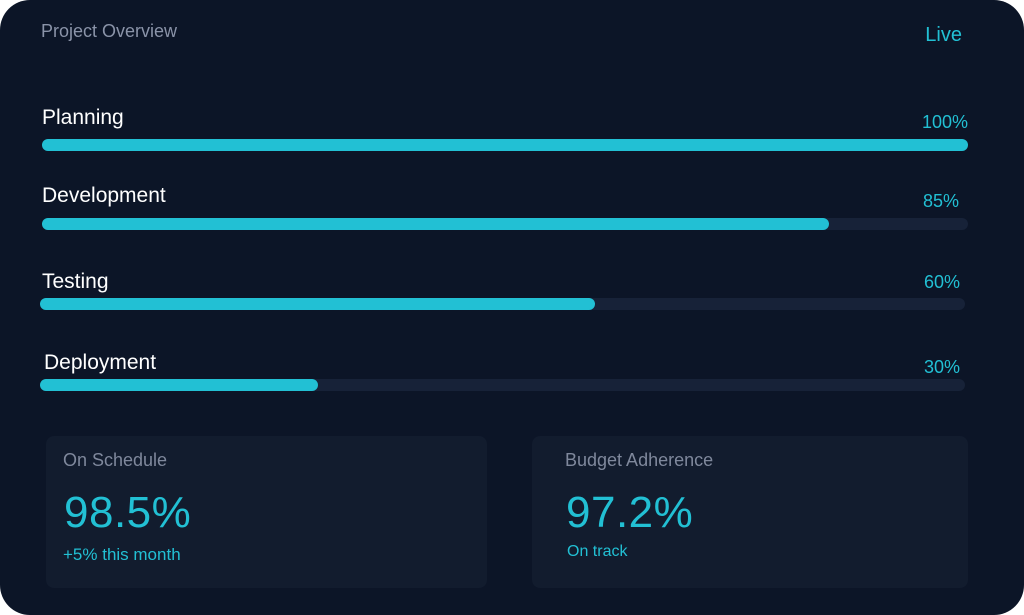  I want to click on stage-testing: Testing 60%, so click(502, 290).